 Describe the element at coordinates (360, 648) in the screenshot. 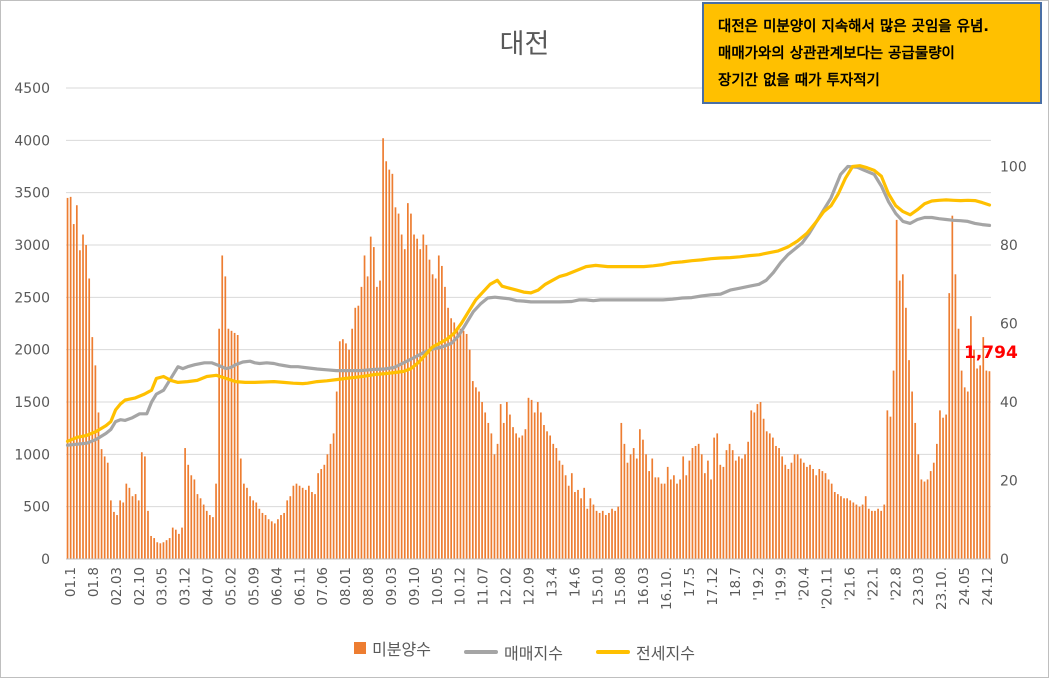

I see `legend-swatch-bar` at that location.